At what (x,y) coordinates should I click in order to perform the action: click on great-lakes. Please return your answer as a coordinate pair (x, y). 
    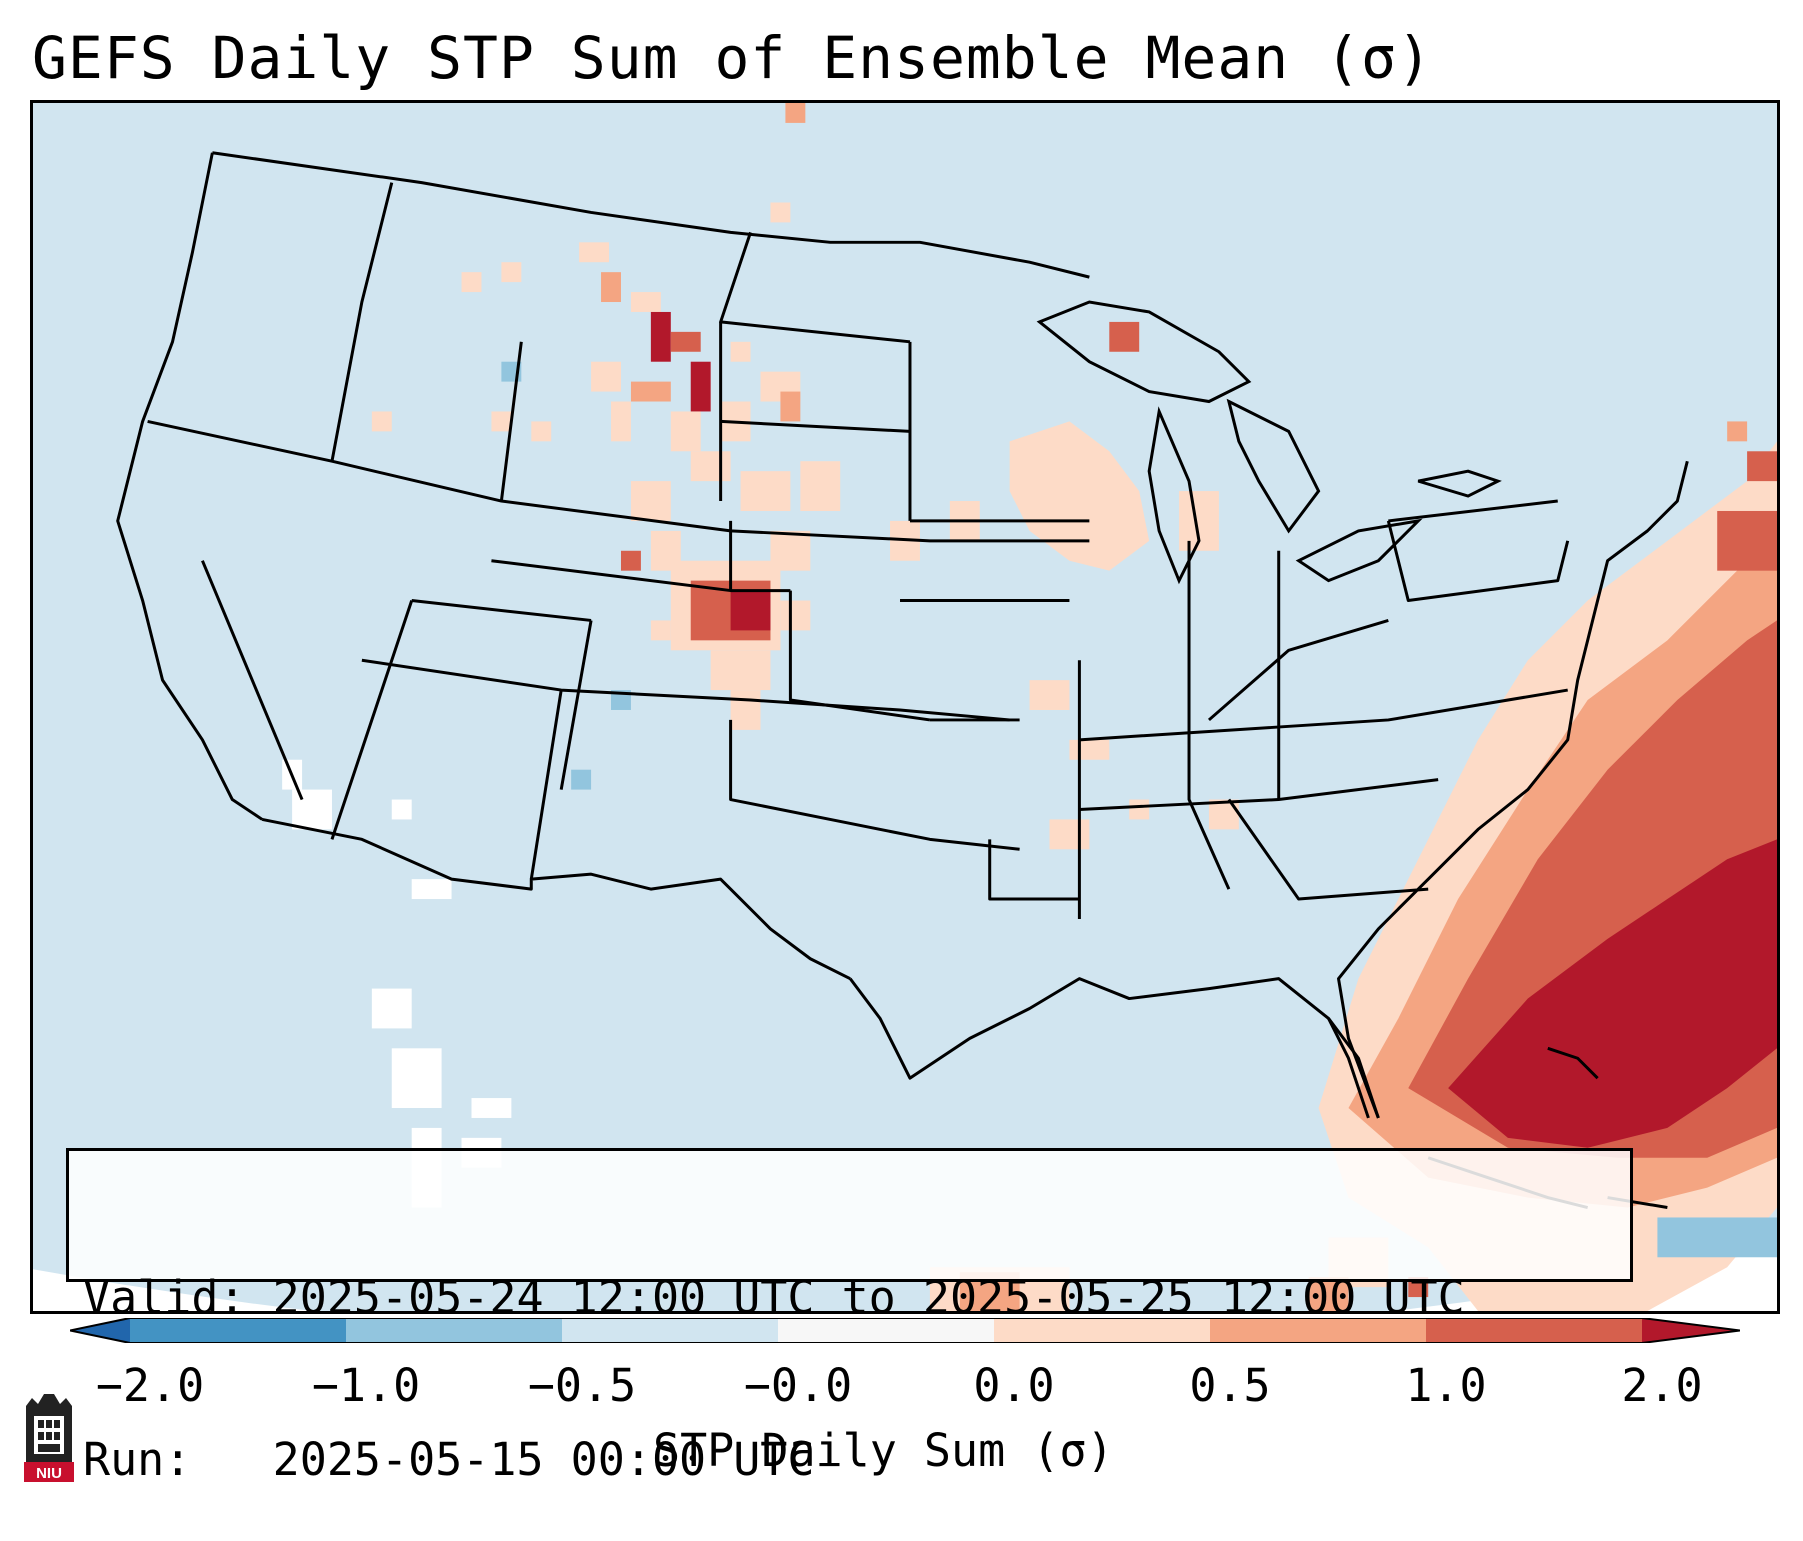
    Looking at the image, I should click on (1269, 442).